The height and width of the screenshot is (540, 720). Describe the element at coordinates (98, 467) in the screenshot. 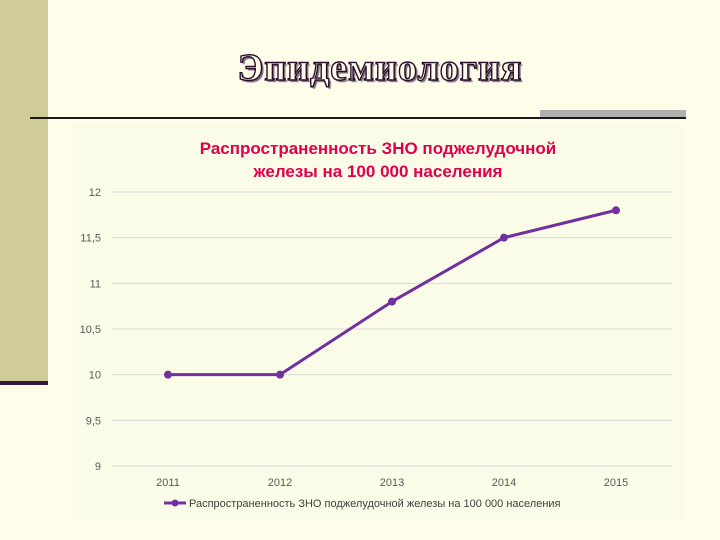

I see `y-tick-label: 9` at that location.